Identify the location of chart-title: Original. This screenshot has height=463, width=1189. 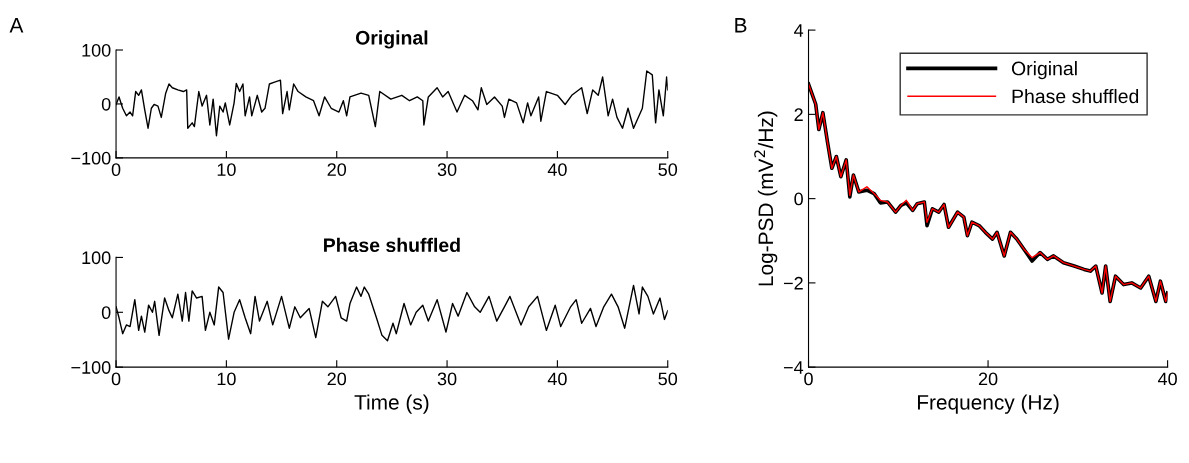
(391, 39).